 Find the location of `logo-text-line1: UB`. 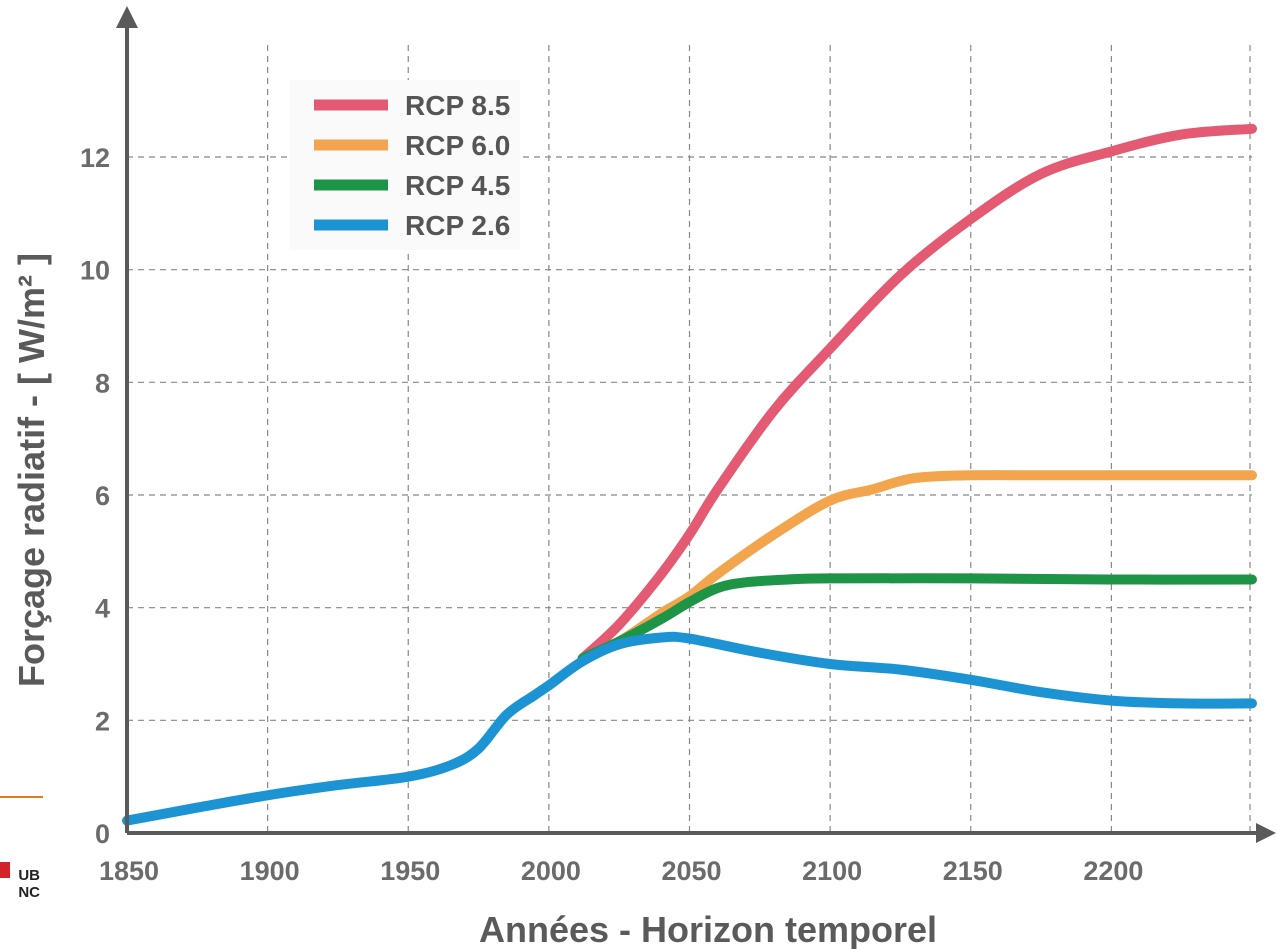

logo-text-line1: UB is located at coordinates (29, 875).